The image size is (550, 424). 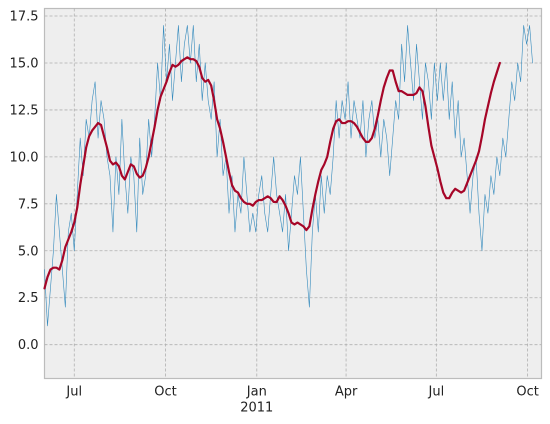 What do you see at coordinates (28, 298) in the screenshot?
I see `y-tick-label: 2.5` at bounding box center [28, 298].